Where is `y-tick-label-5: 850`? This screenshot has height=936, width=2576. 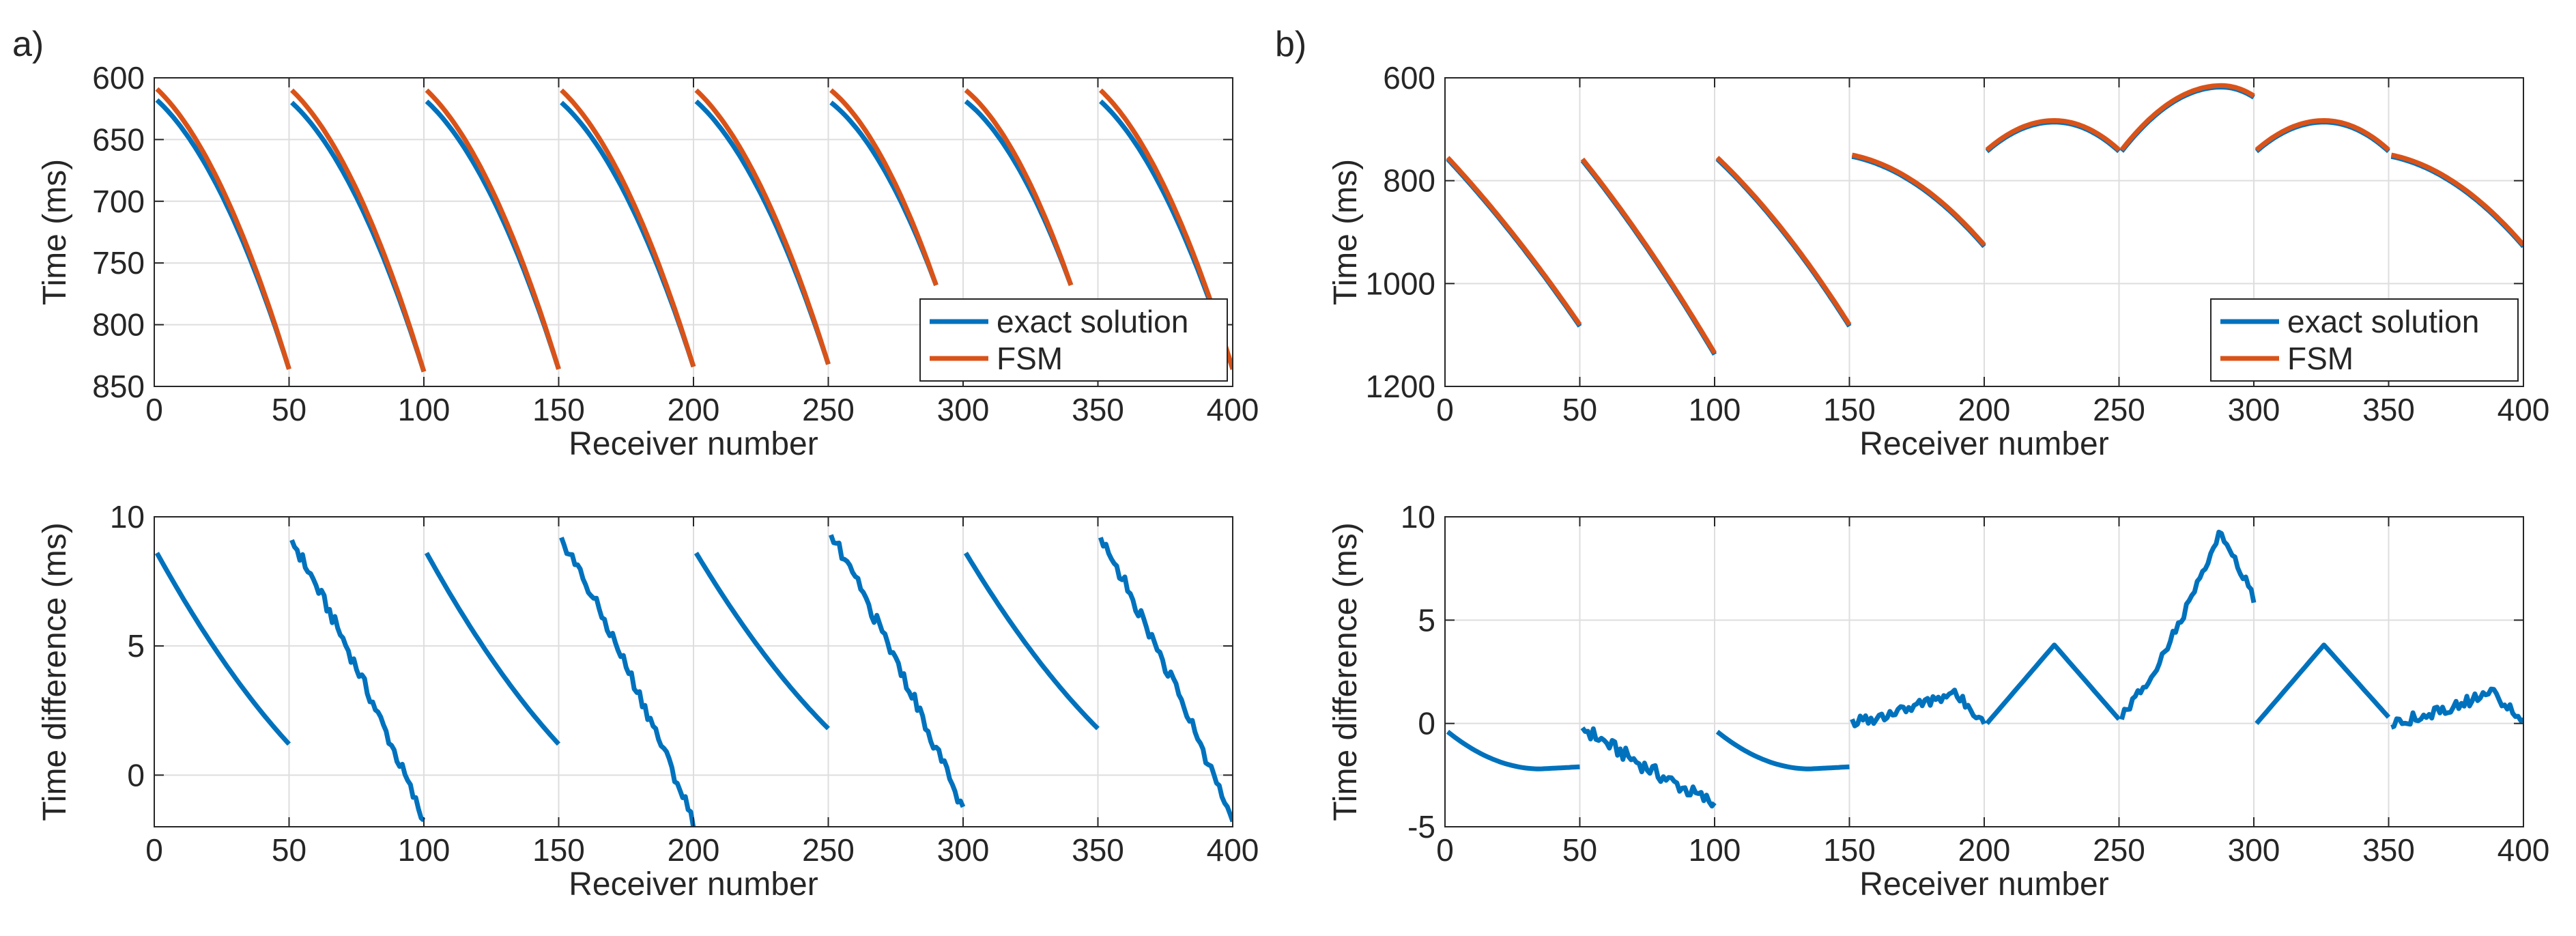
y-tick-label-5: 850 is located at coordinates (118, 386).